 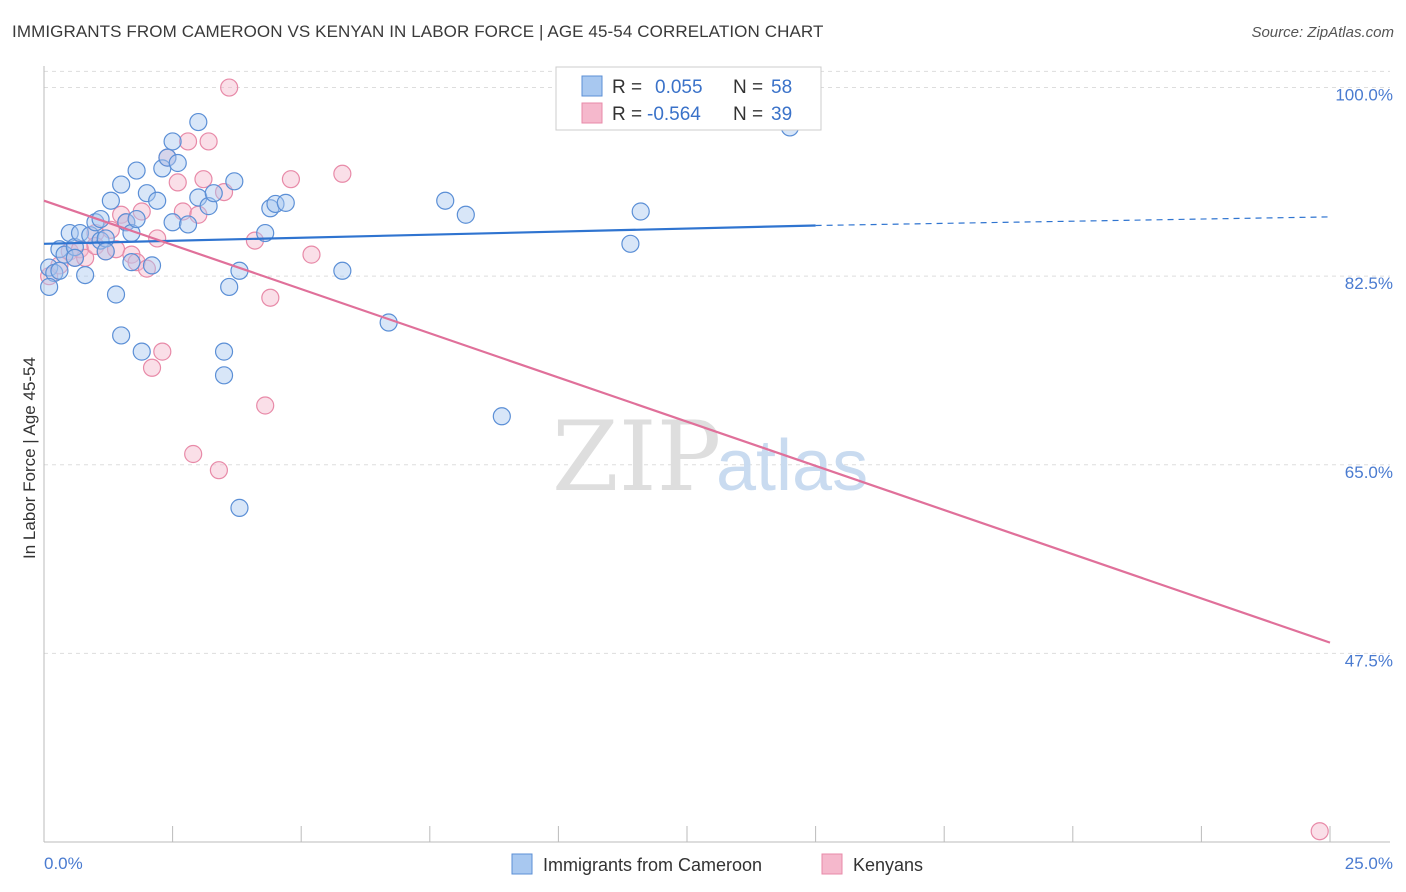 I want to click on stats-r-label-2: R =, so click(x=627, y=114).